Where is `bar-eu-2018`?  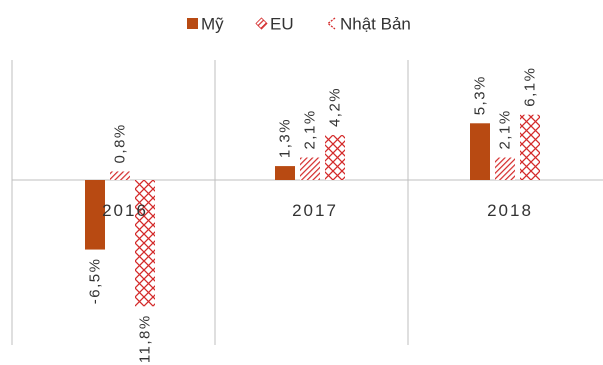
bar-eu-2018 is located at coordinates (505, 168).